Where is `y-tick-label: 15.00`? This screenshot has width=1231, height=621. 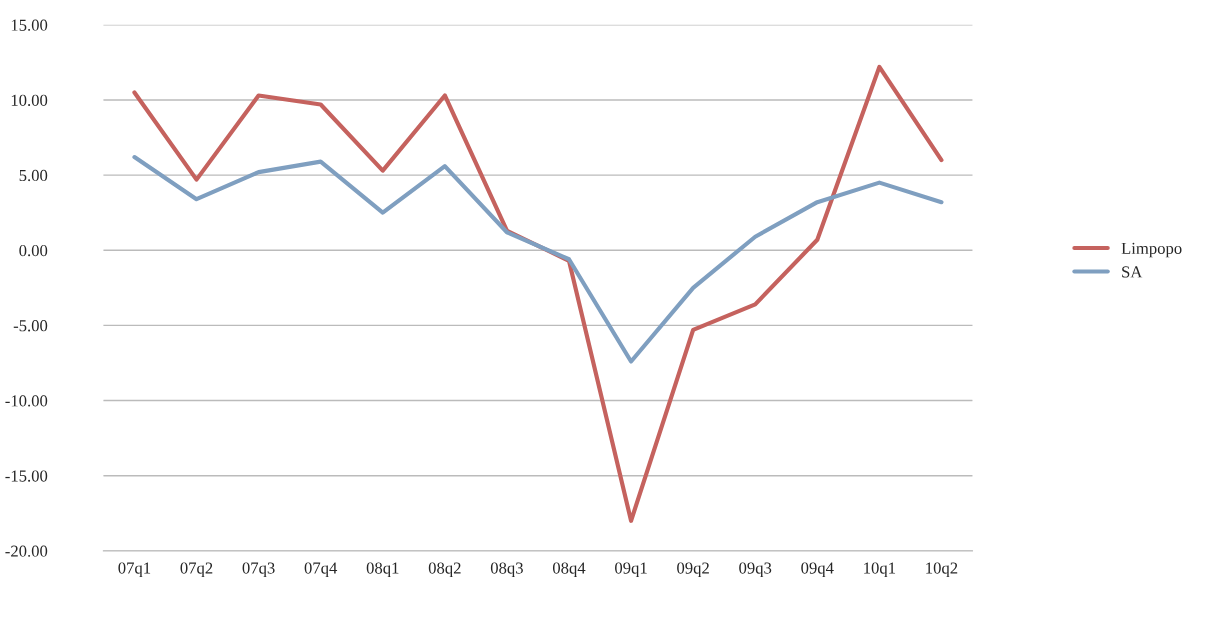 y-tick-label: 15.00 is located at coordinates (29, 25).